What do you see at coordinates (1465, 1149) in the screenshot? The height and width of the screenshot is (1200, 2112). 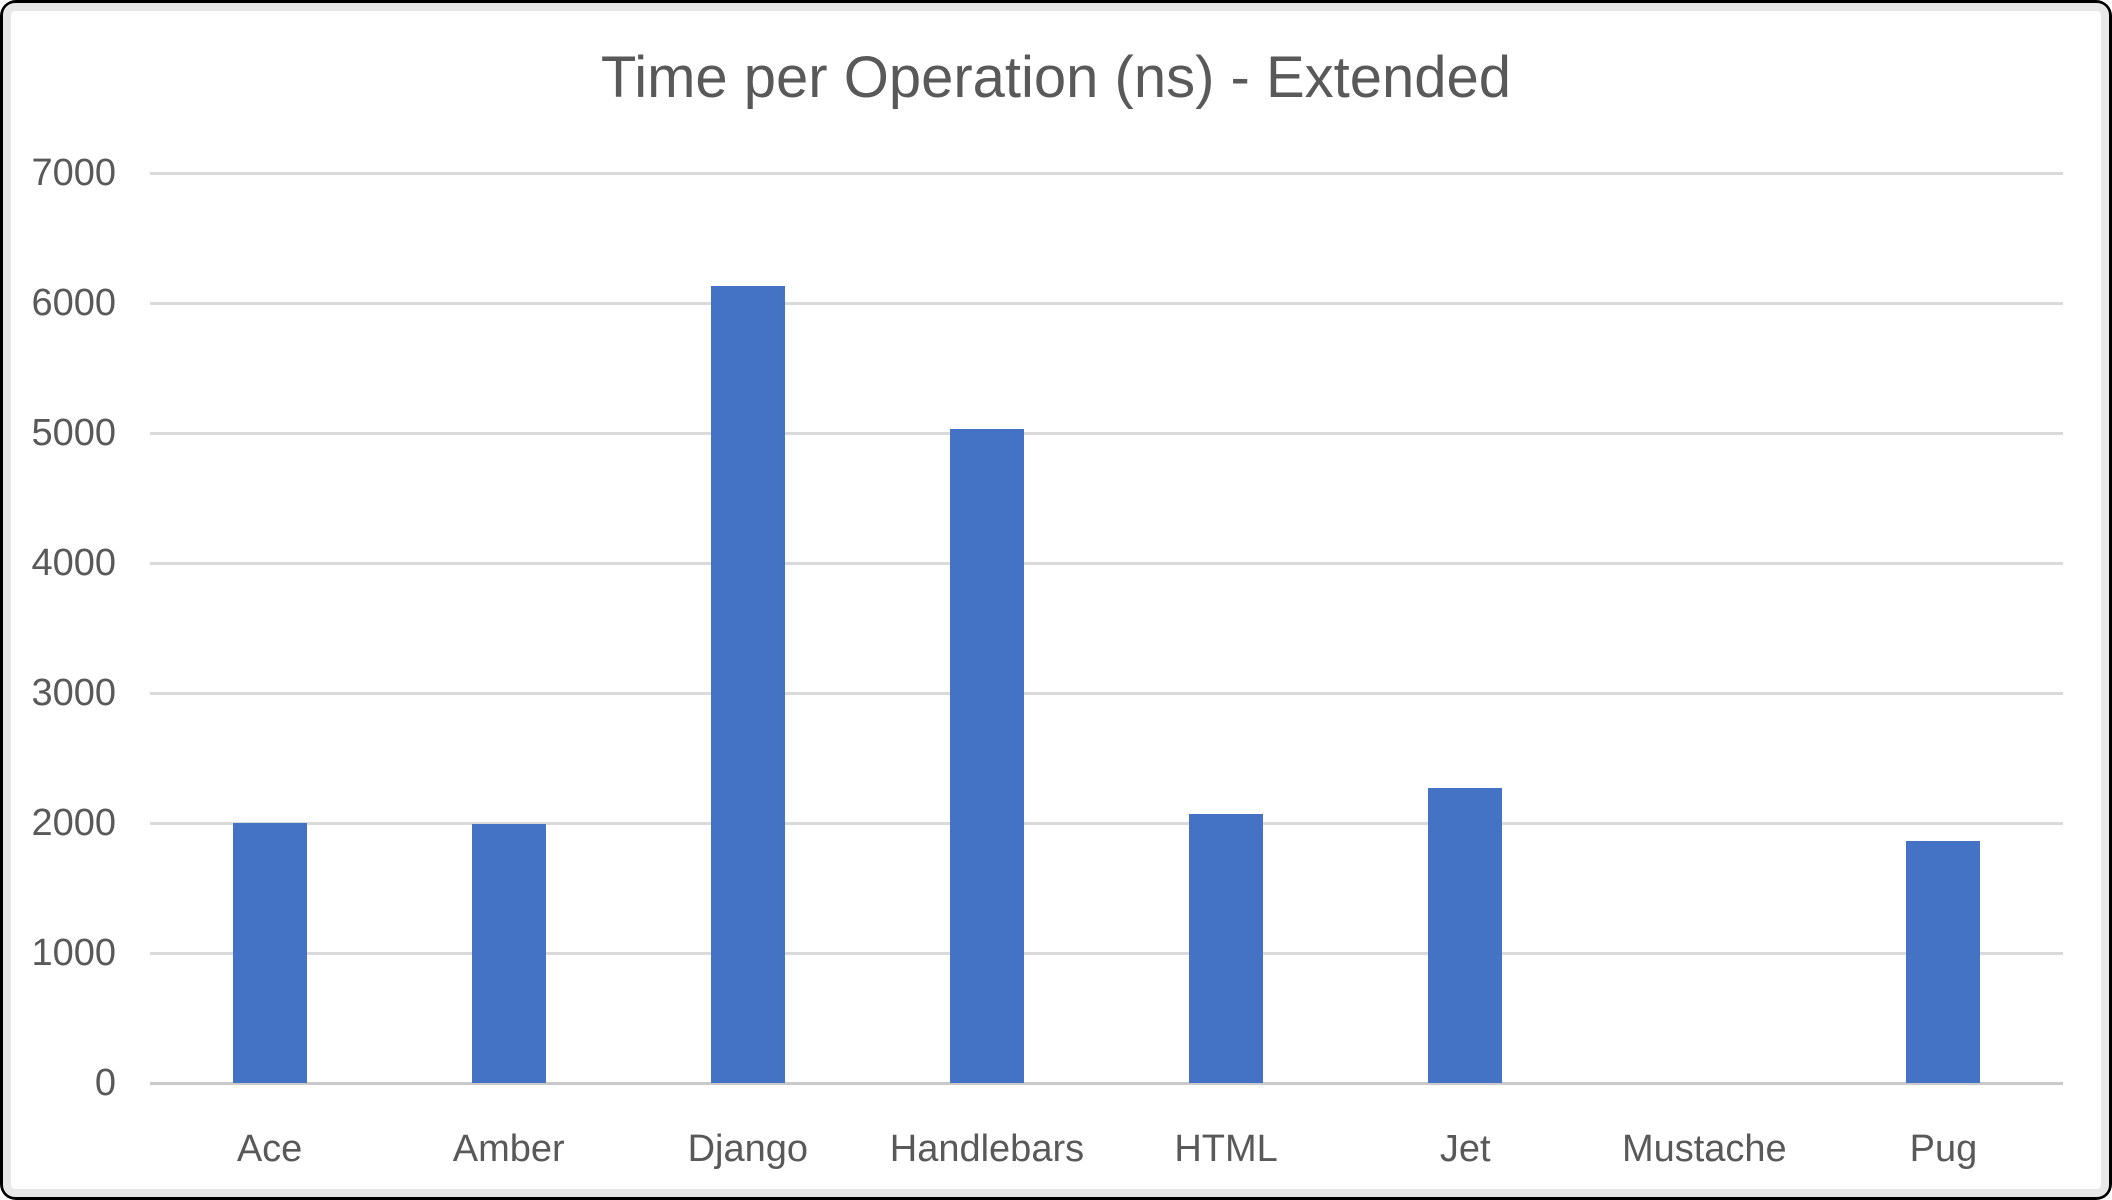 I see `category-label-jet: Jet` at bounding box center [1465, 1149].